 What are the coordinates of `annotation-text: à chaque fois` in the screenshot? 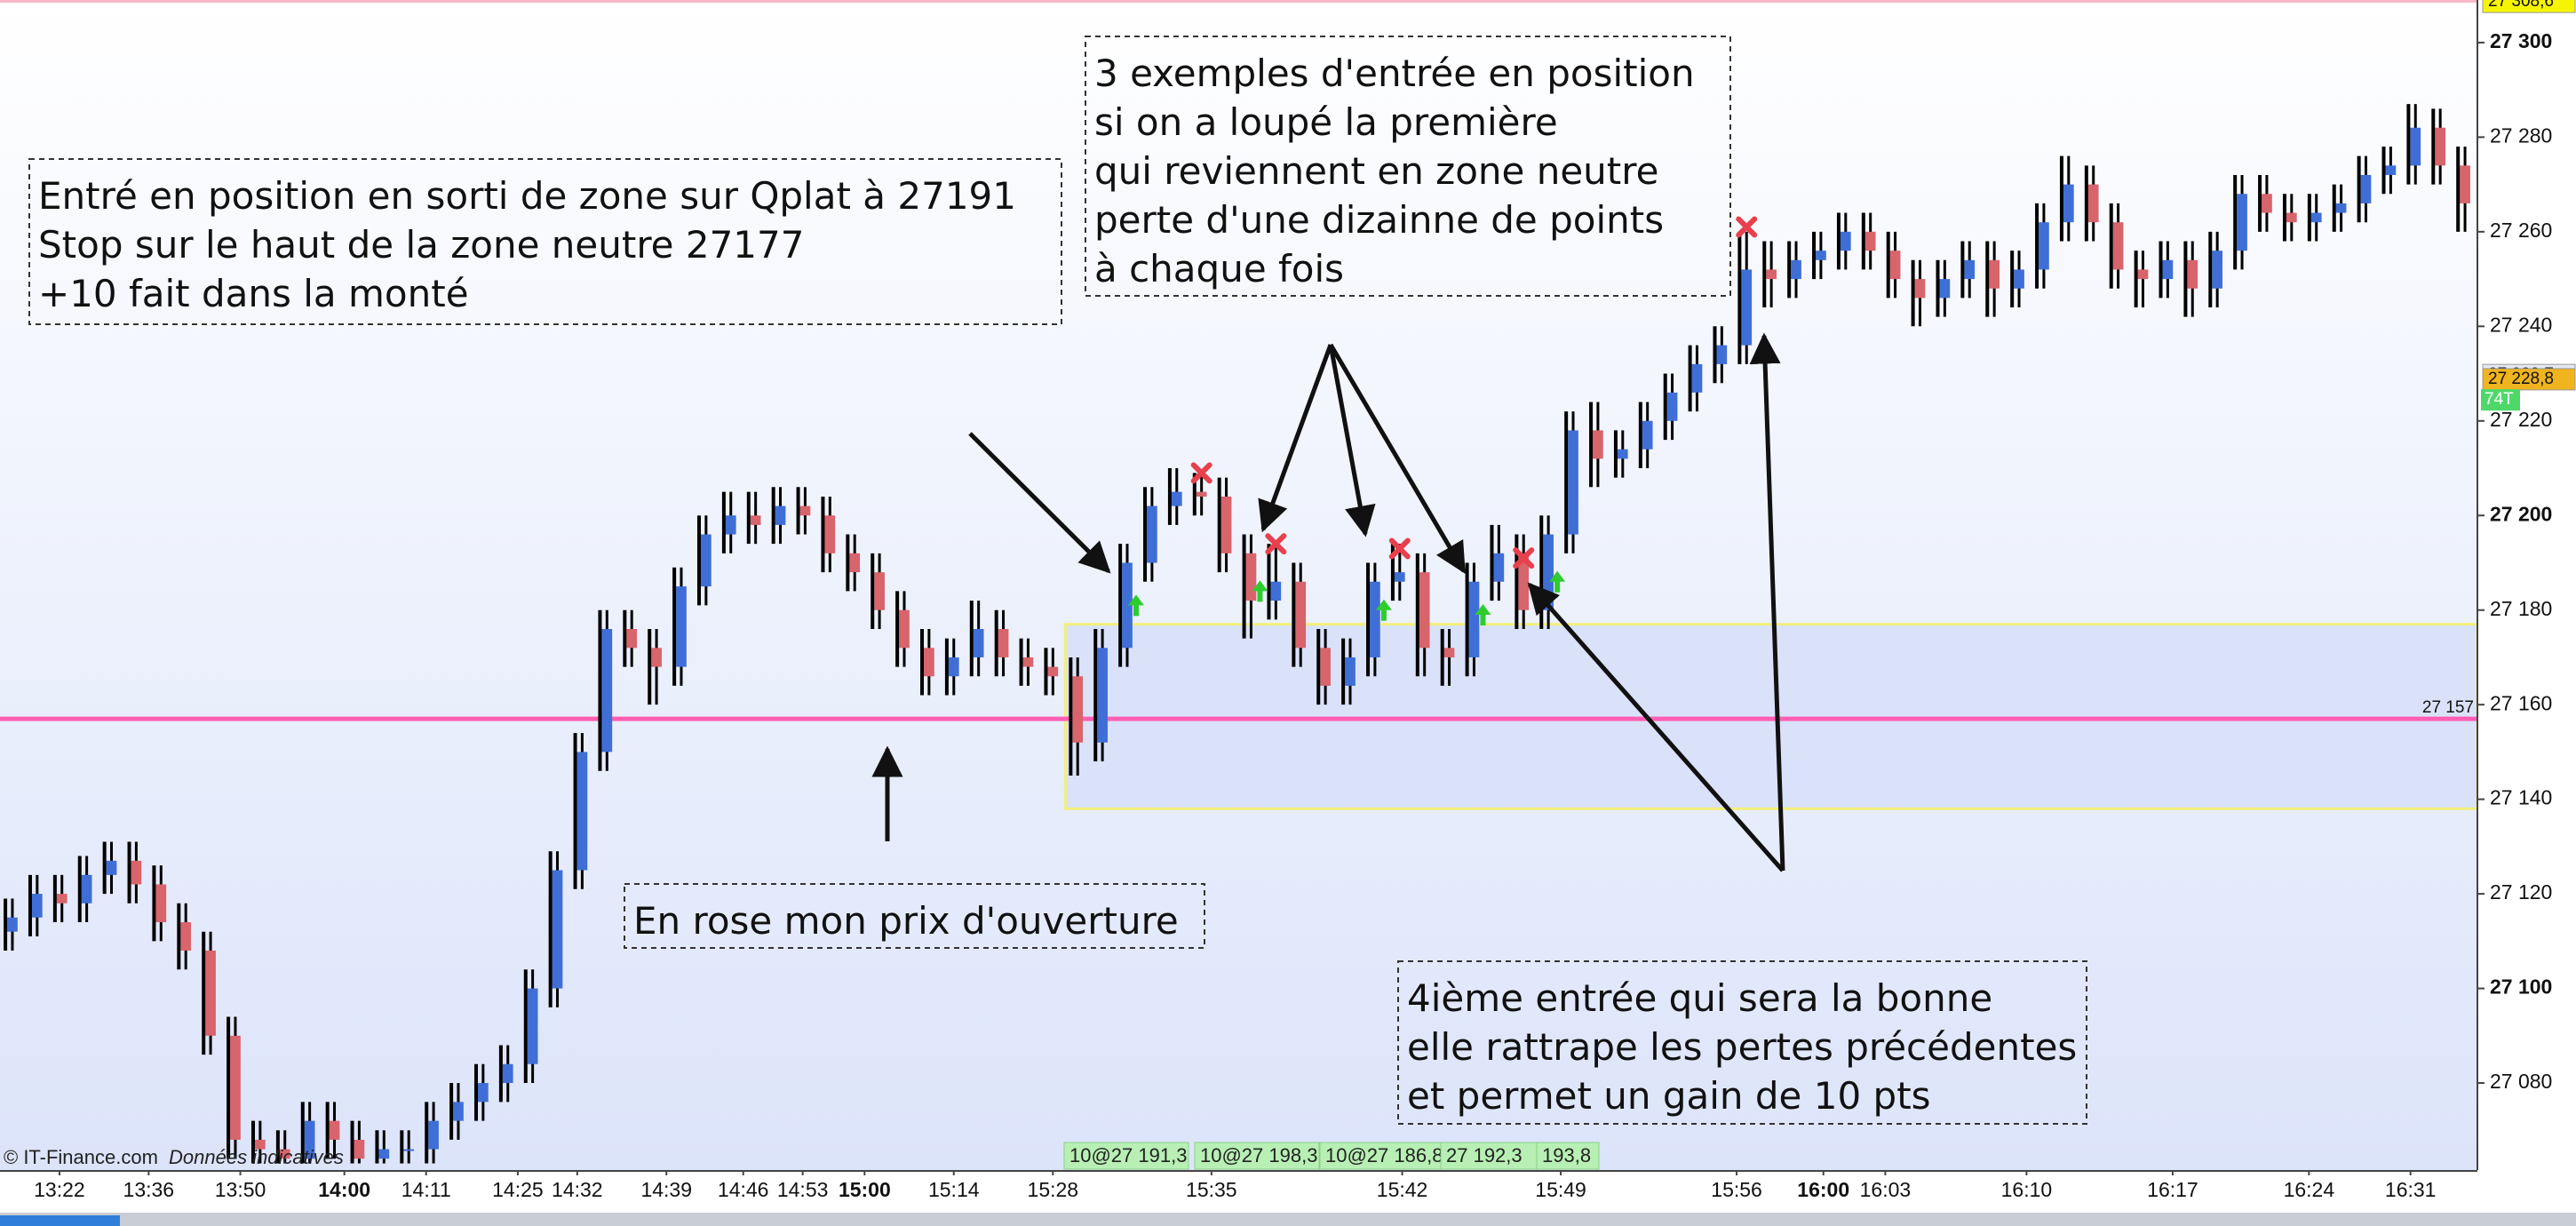 It's located at (1219, 269).